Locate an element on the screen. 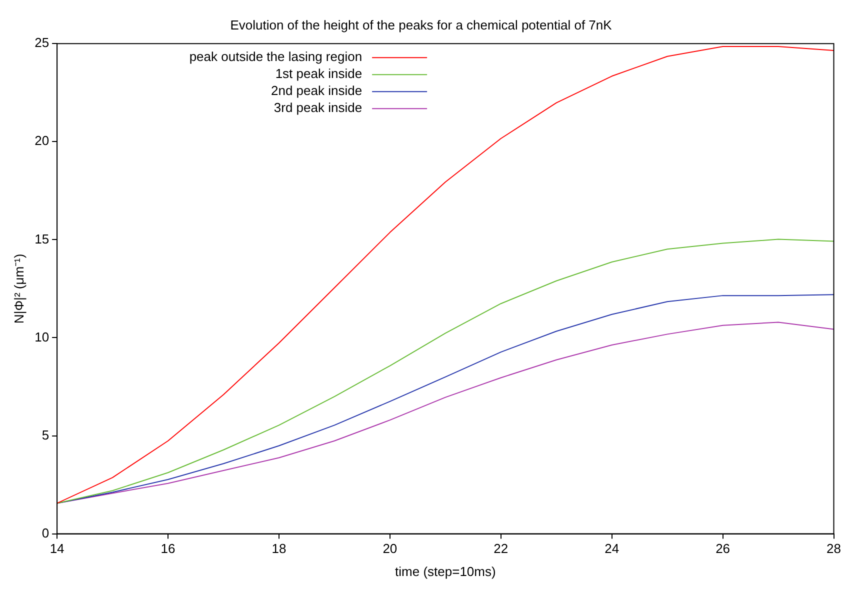 The width and height of the screenshot is (852, 592). y-tick-label: 20 is located at coordinates (42, 140).